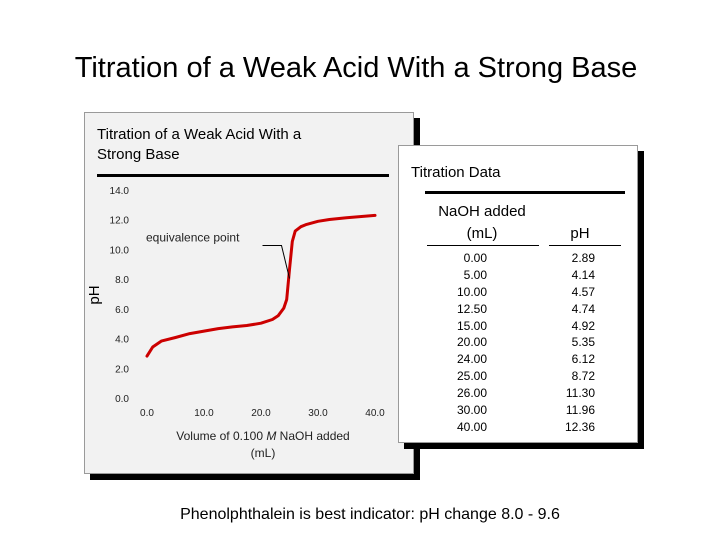 This screenshot has width=720, height=540. Describe the element at coordinates (122, 310) in the screenshot. I see `y-tick-label: 6.0` at that location.